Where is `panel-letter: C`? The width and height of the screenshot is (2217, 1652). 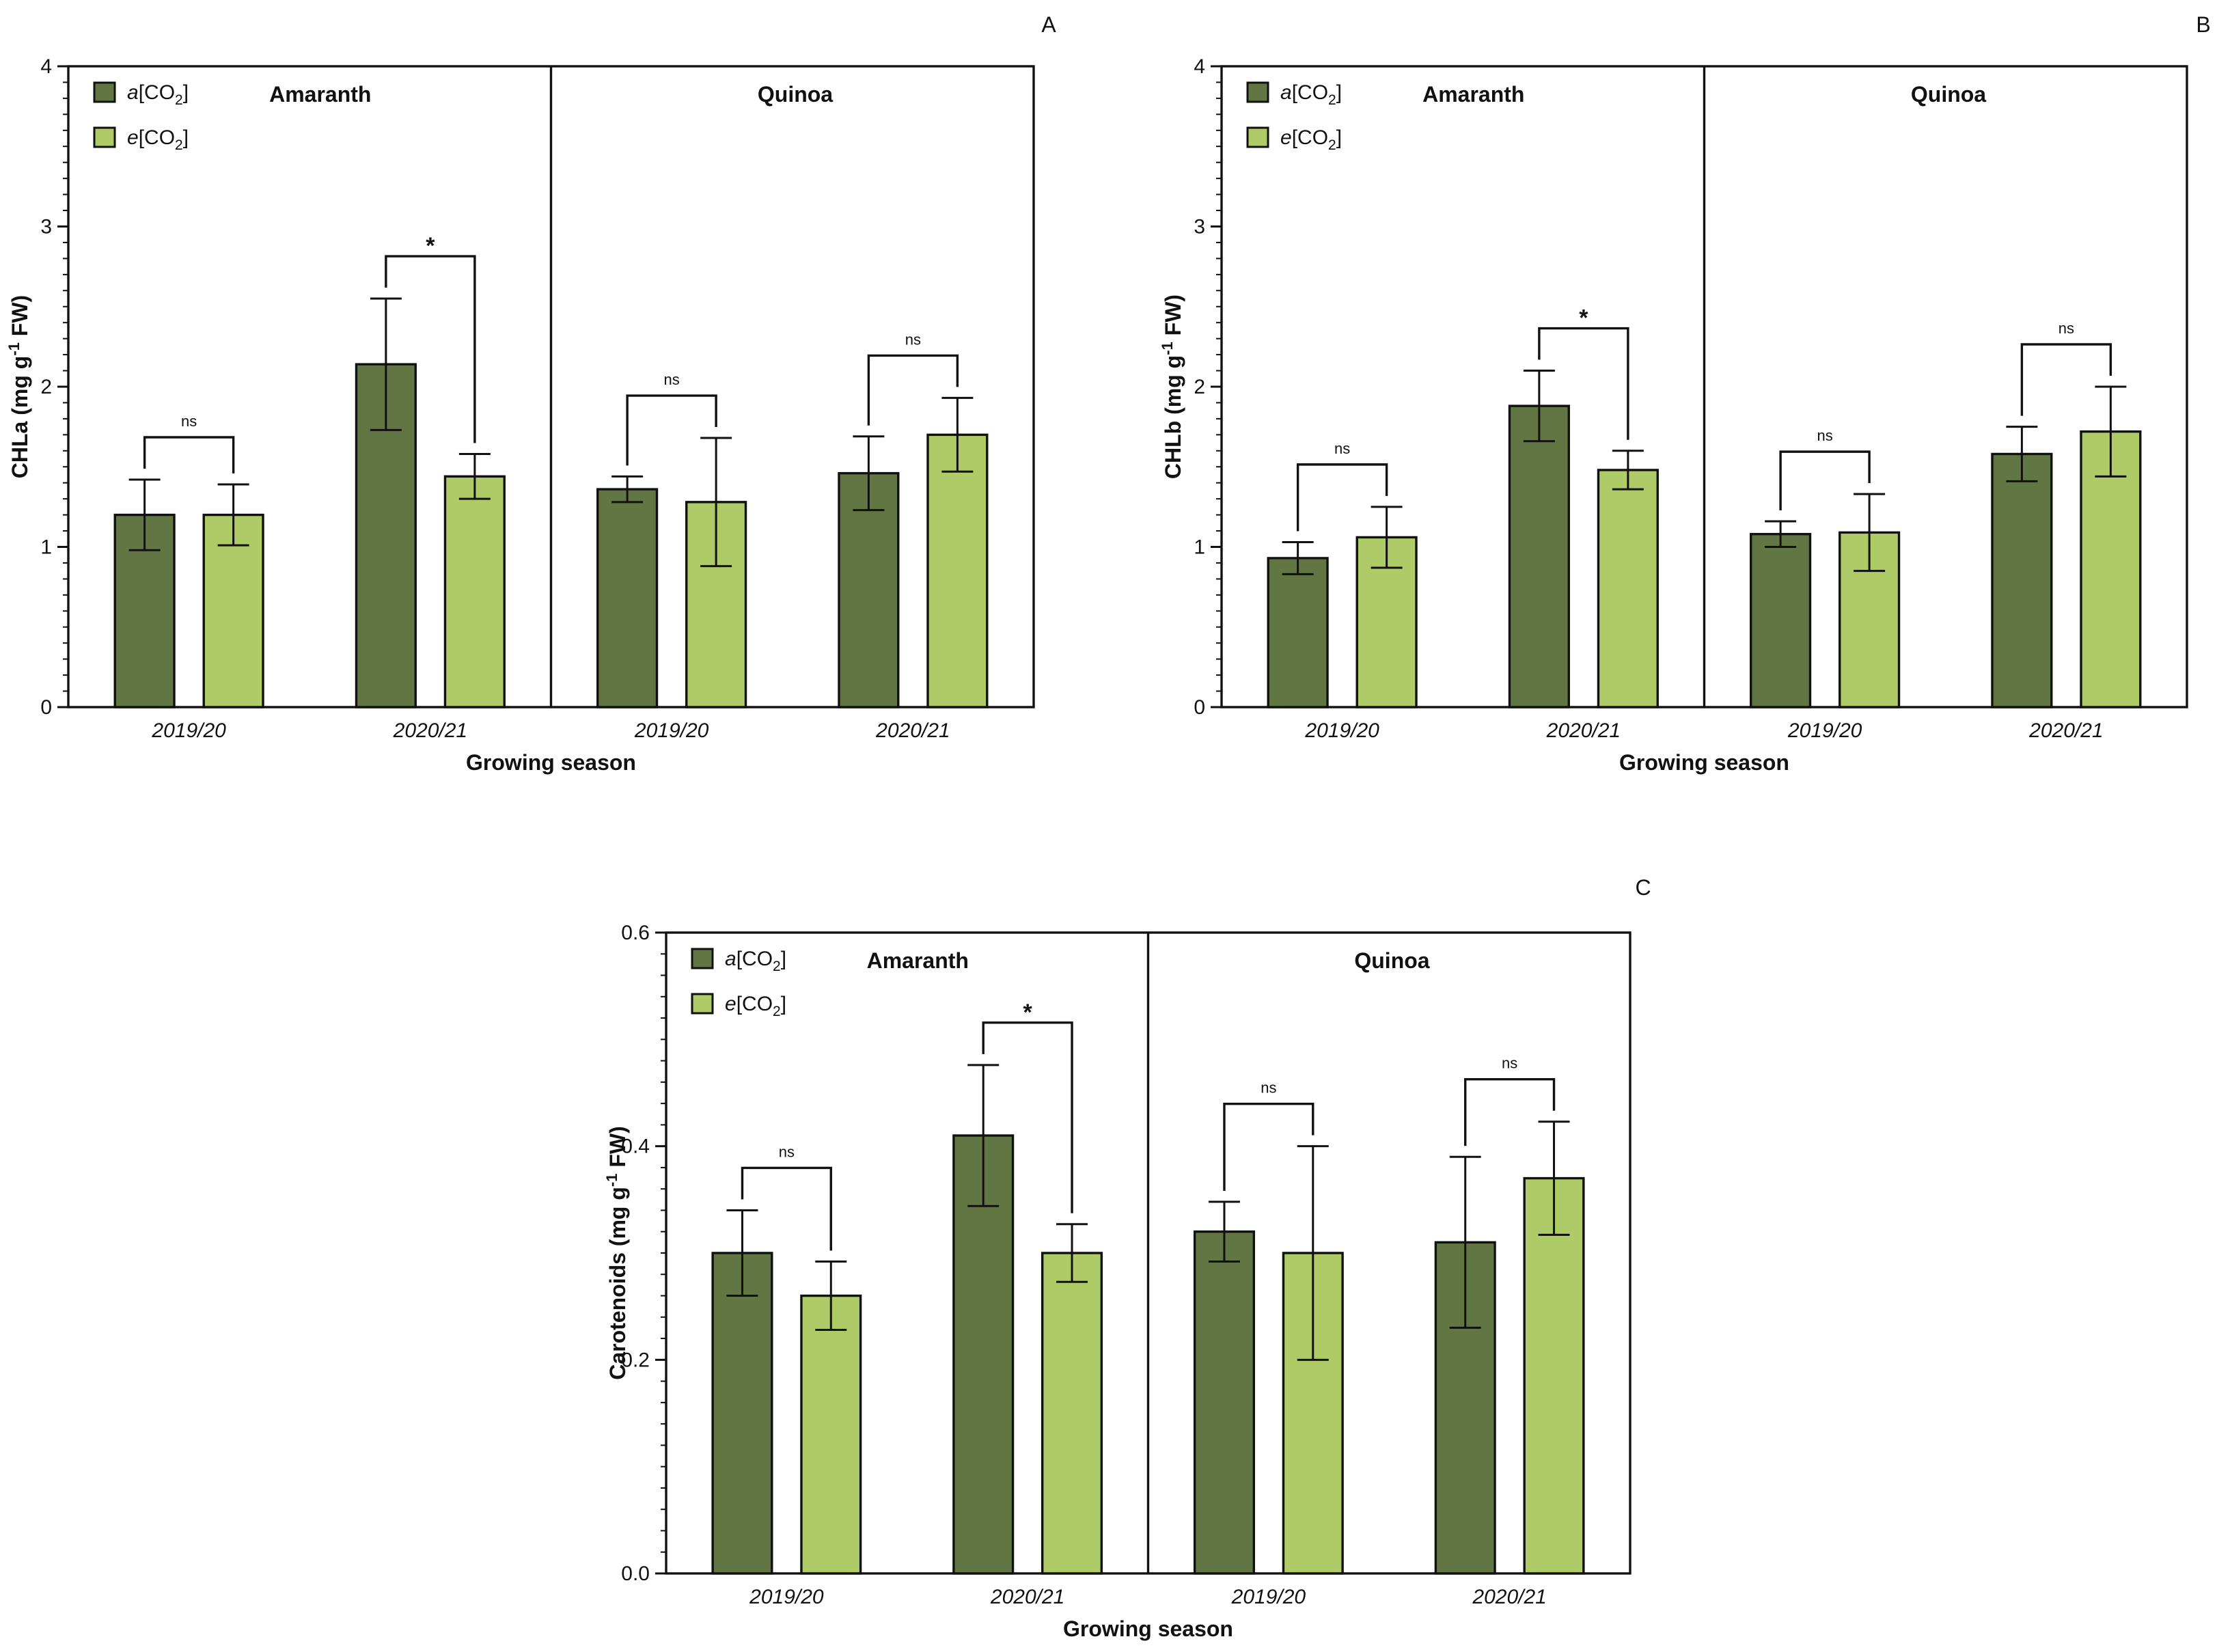
panel-letter: C is located at coordinates (1643, 887).